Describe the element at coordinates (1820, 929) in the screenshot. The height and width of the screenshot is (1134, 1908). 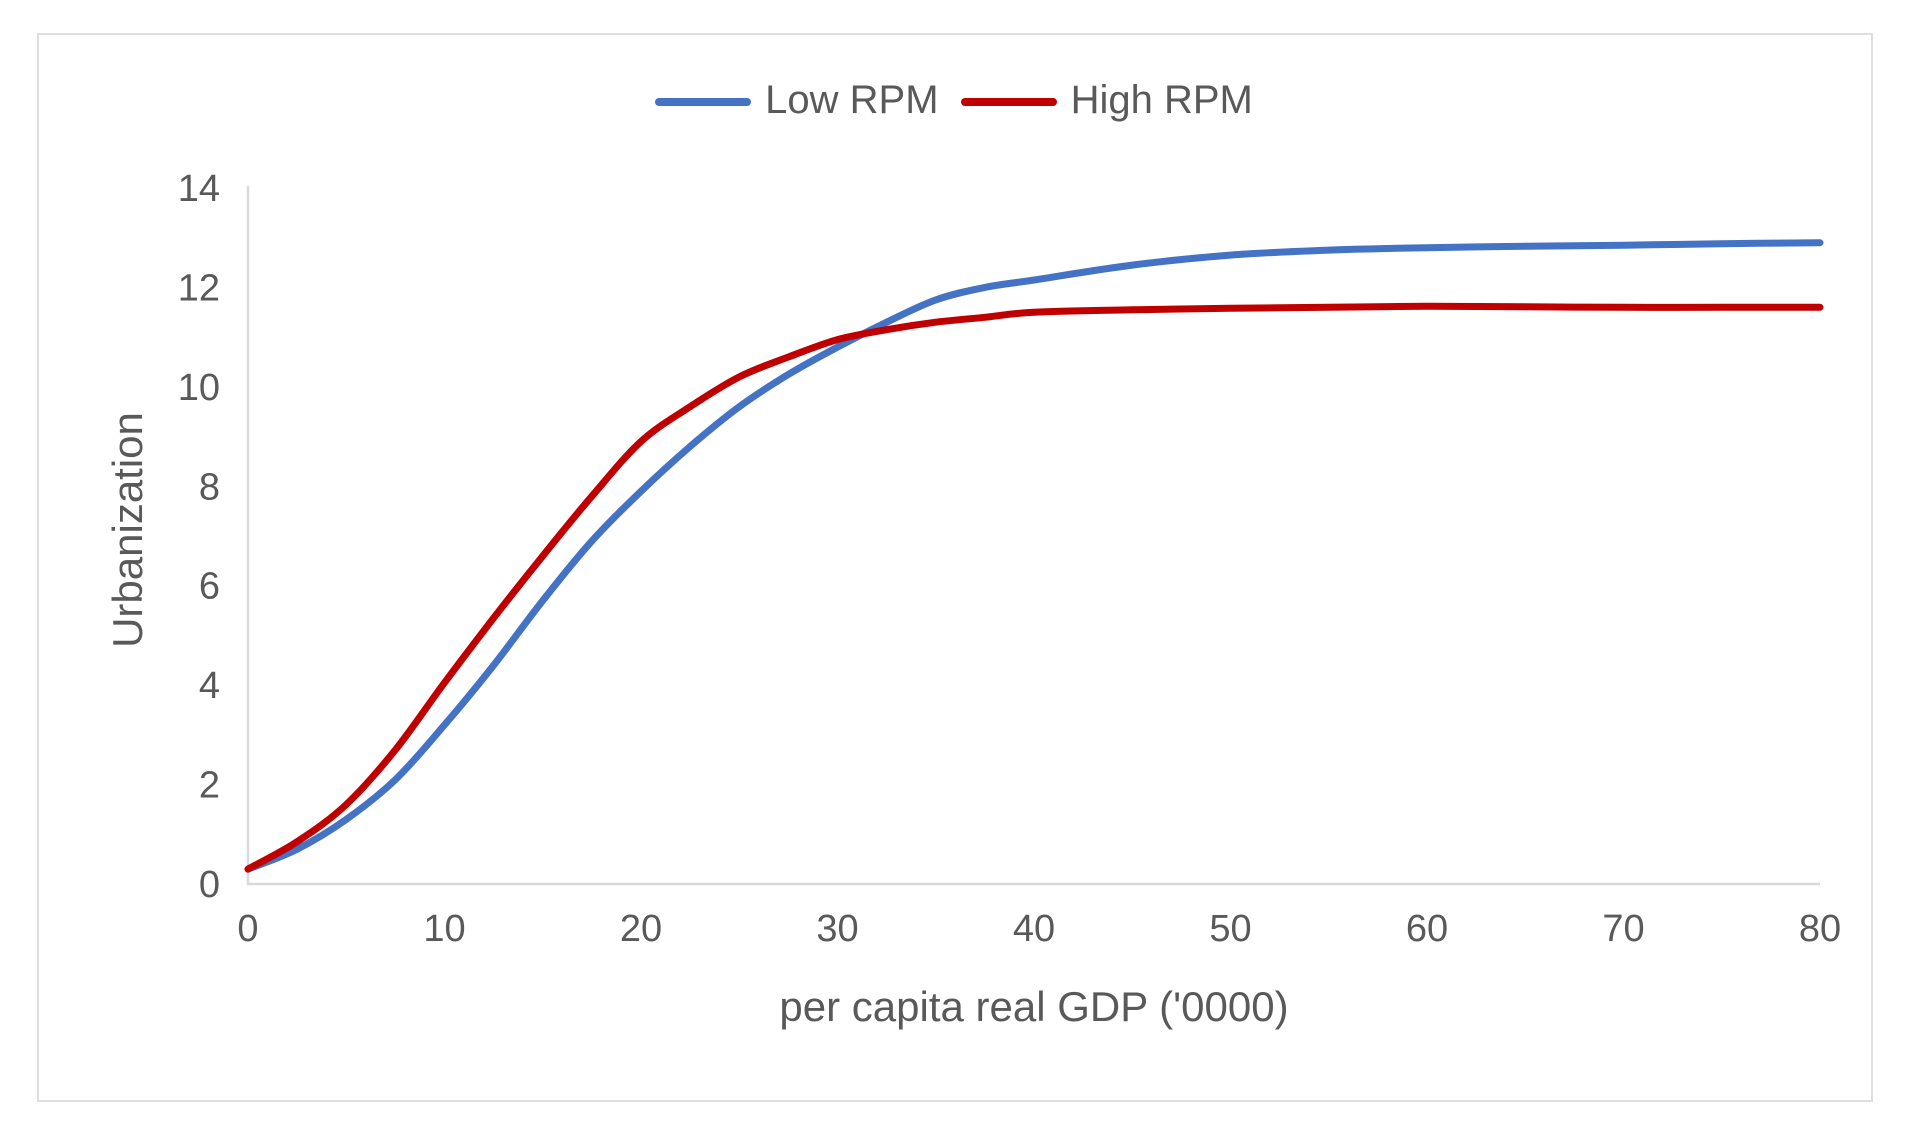
I see `x-tick-label-80: 80` at that location.